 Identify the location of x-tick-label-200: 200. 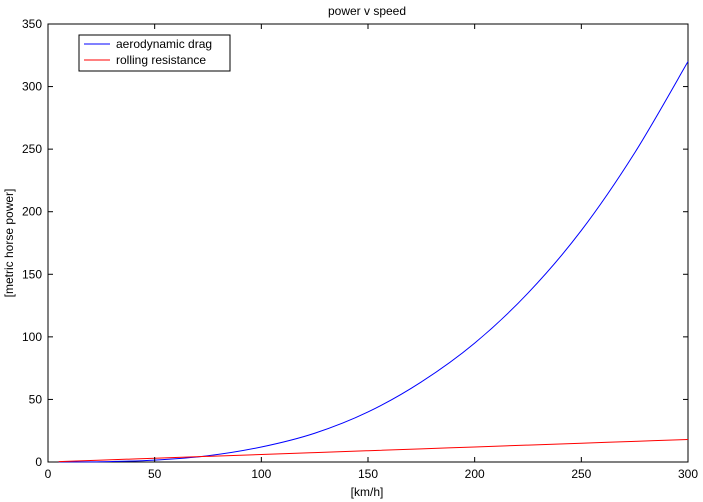
(475, 474).